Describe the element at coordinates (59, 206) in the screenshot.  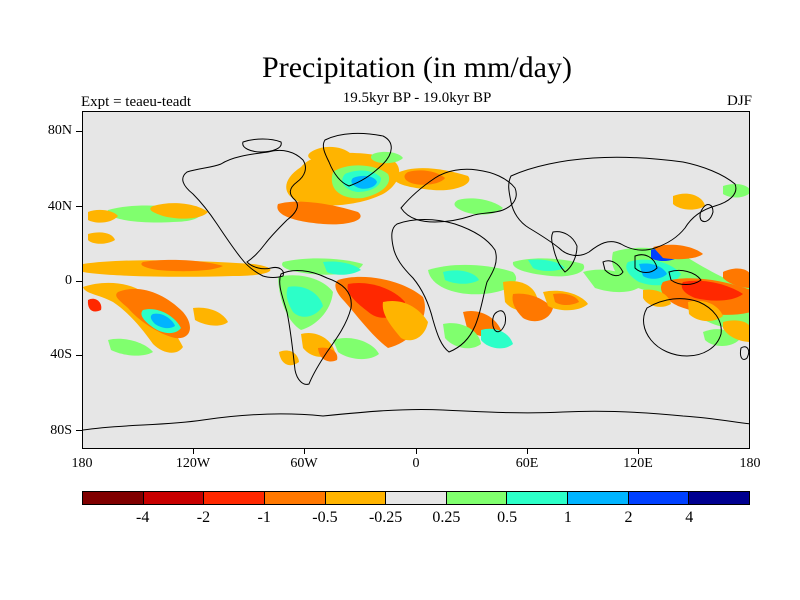
I see `lat-label-40n: 40N` at that location.